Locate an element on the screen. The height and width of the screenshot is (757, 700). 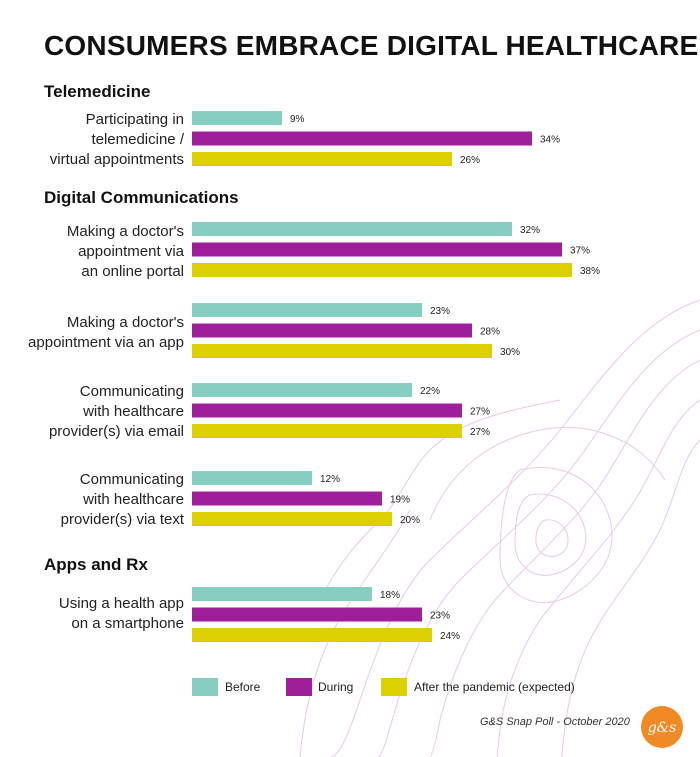
bar-online-portal-after is located at coordinates (382, 270).